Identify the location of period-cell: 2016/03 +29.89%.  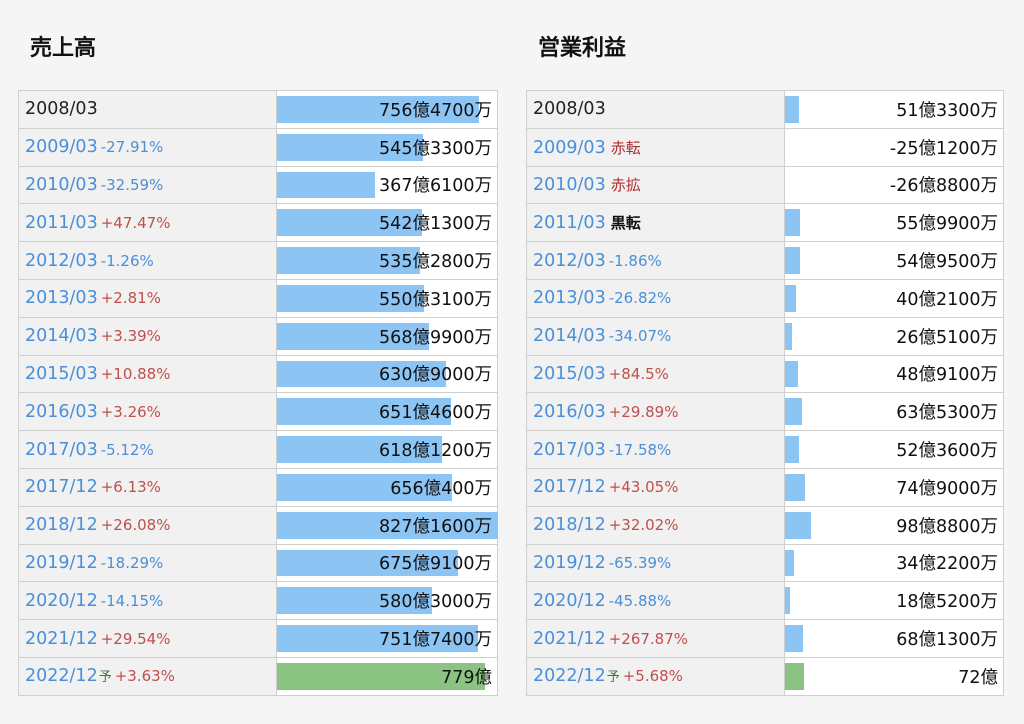
(655, 412).